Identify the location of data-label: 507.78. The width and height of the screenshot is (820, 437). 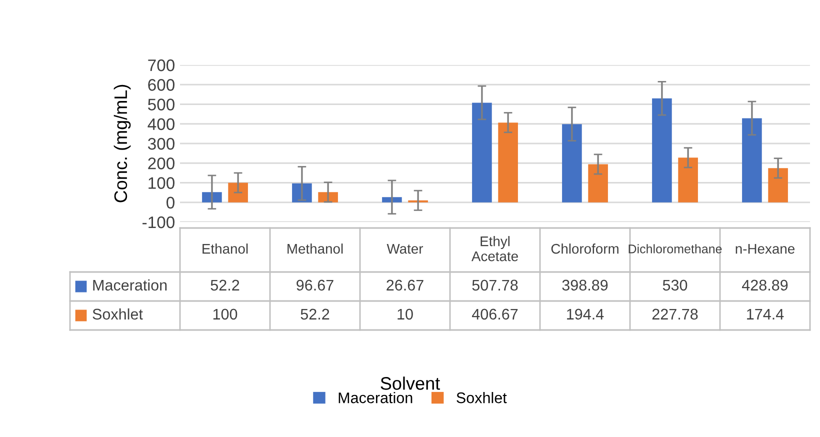
(495, 285).